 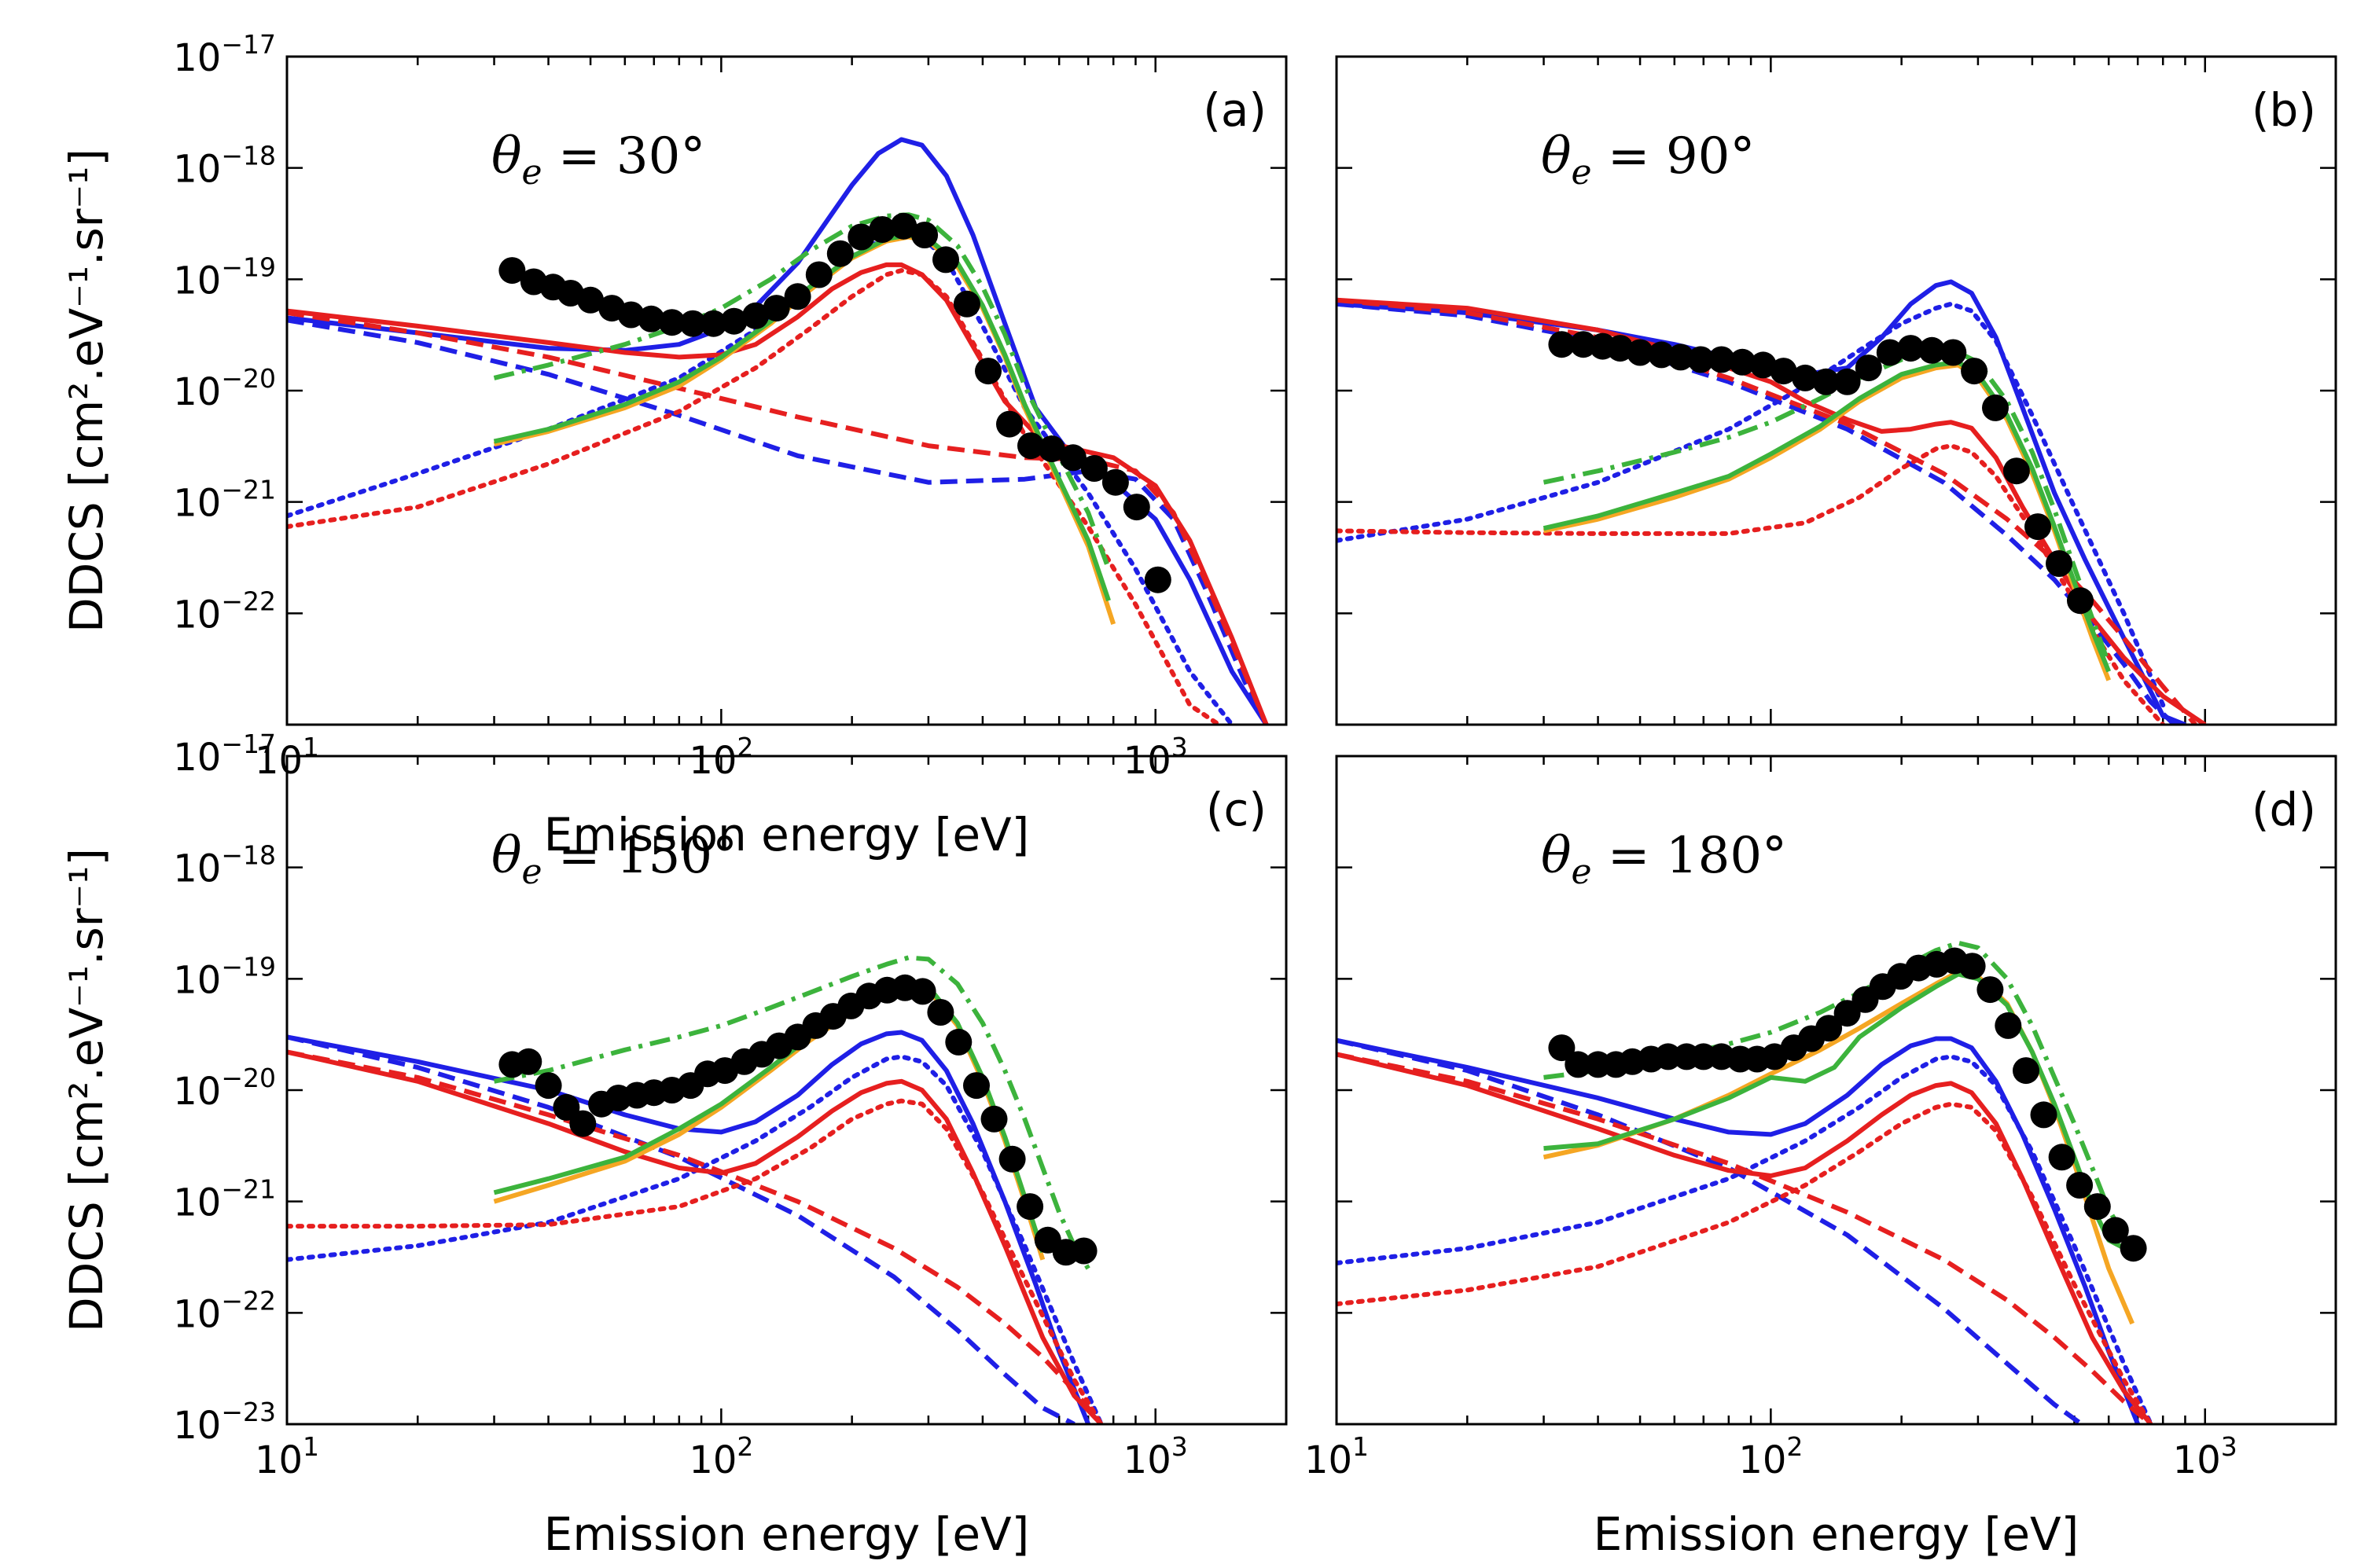 What do you see at coordinates (2284, 110) in the screenshot?
I see `panel-label: (b)` at bounding box center [2284, 110].